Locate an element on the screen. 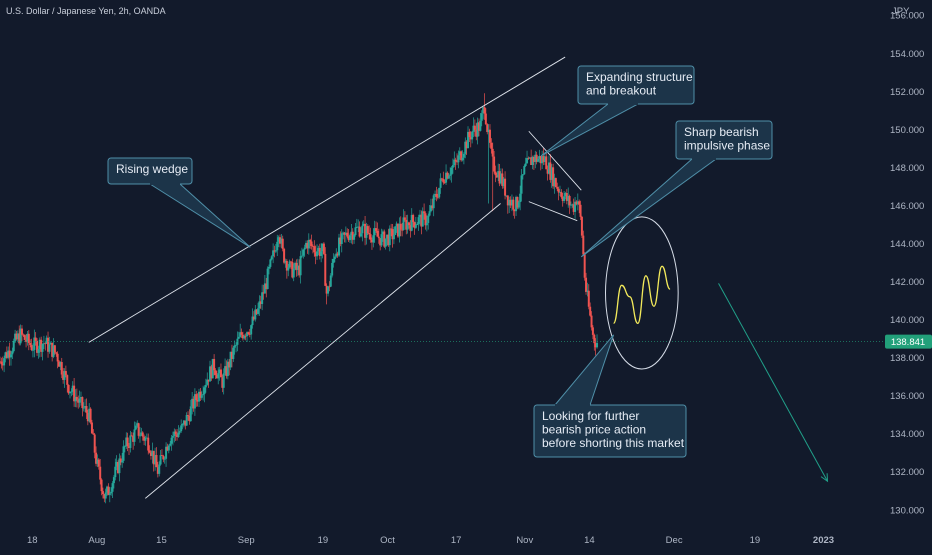 This screenshot has width=932, height=555. callout-box-sharp-bearish is located at coordinates (724, 140).